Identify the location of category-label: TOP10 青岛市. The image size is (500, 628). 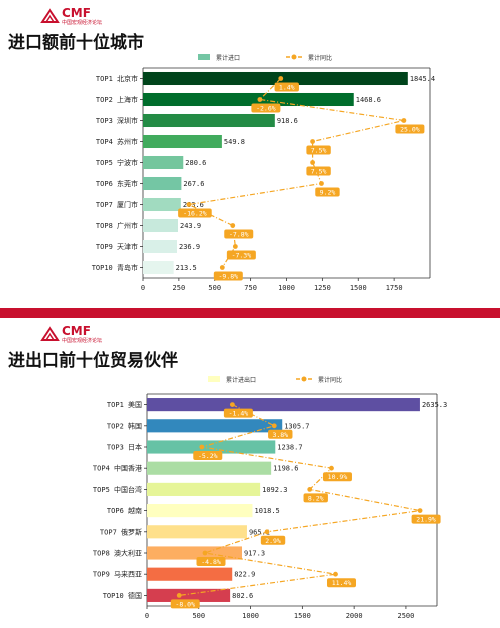
(115, 267).